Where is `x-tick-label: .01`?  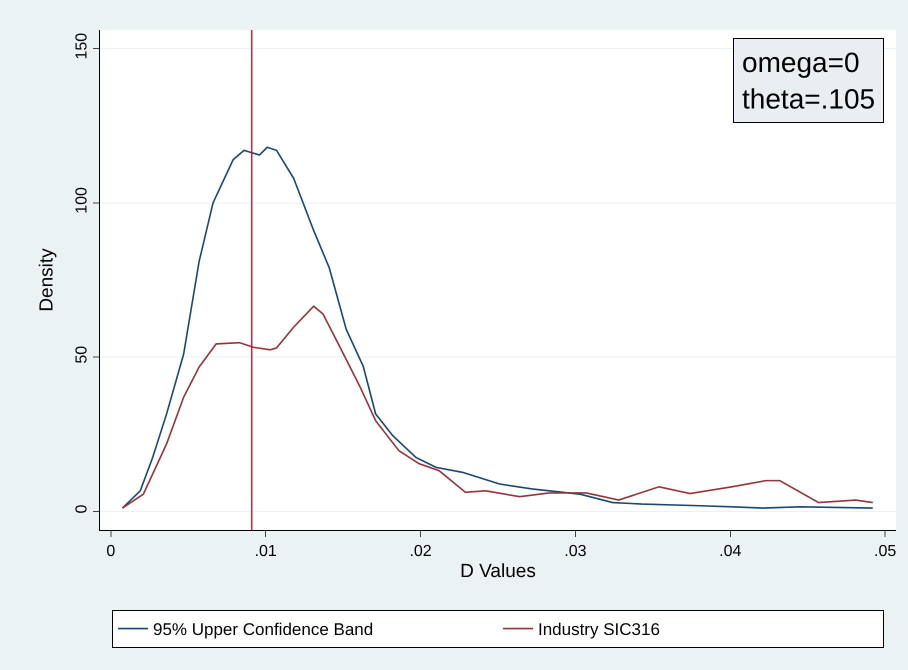 x-tick-label: .01 is located at coordinates (265, 551).